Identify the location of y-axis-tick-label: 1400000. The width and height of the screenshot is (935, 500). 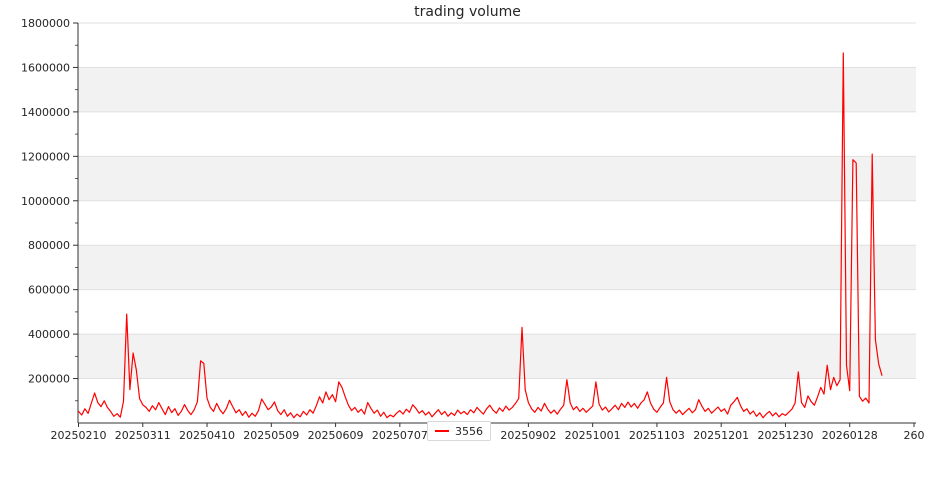
(45, 112).